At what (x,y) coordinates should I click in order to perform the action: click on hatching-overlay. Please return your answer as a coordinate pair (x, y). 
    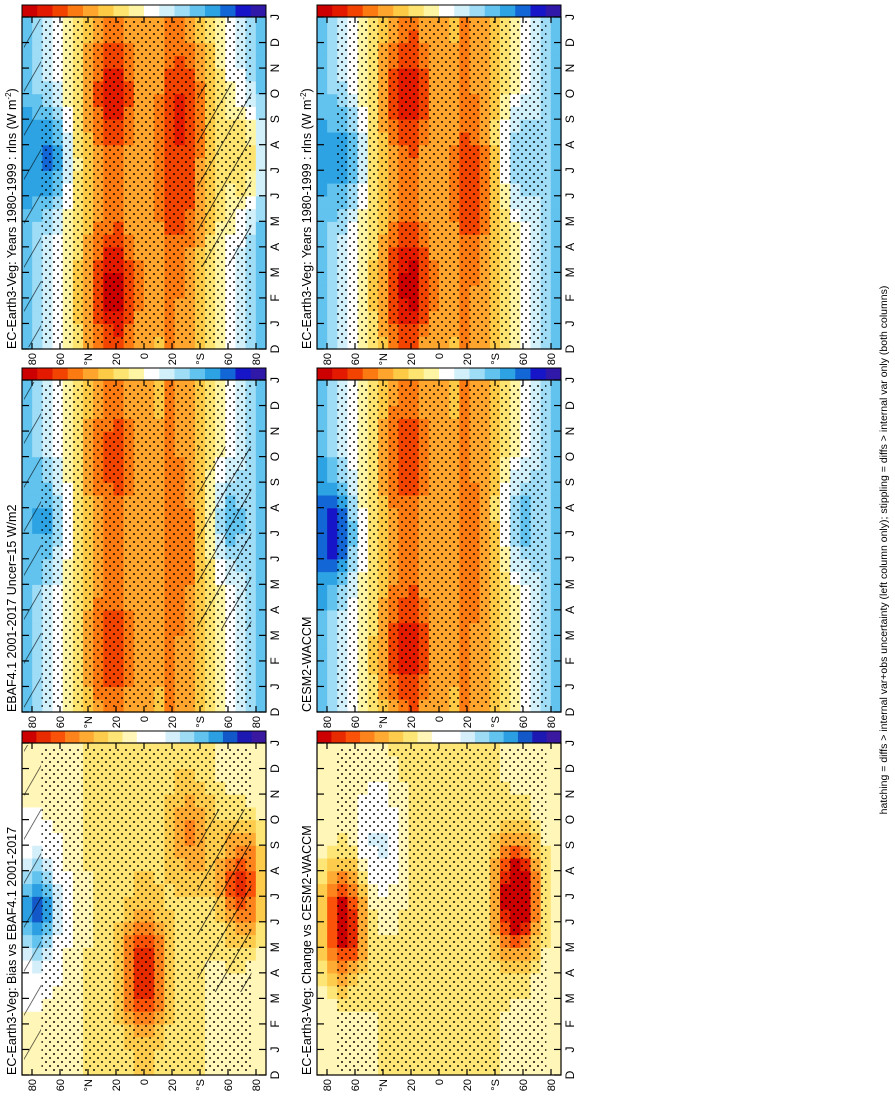
    Looking at the image, I should click on (224, 900).